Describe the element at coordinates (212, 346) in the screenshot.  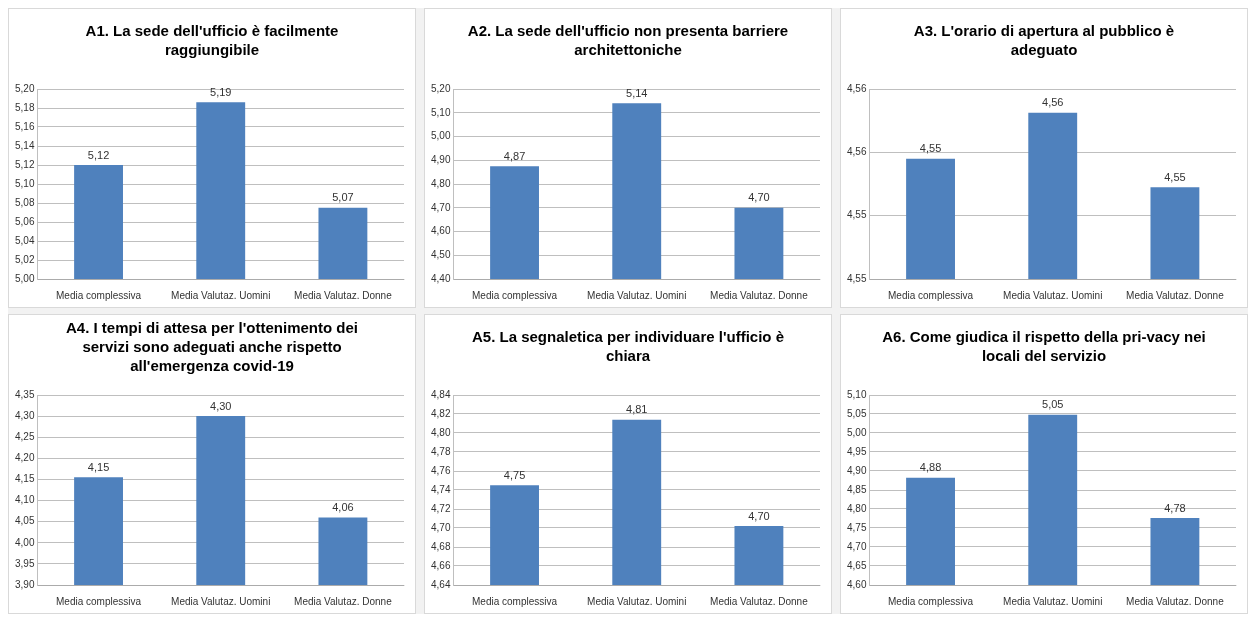
I see `chart-title: A4. I tempi di attesa per l'ottenimento dei servizi sono adeguati anche rispetto all'emergenza covid-19` at that location.